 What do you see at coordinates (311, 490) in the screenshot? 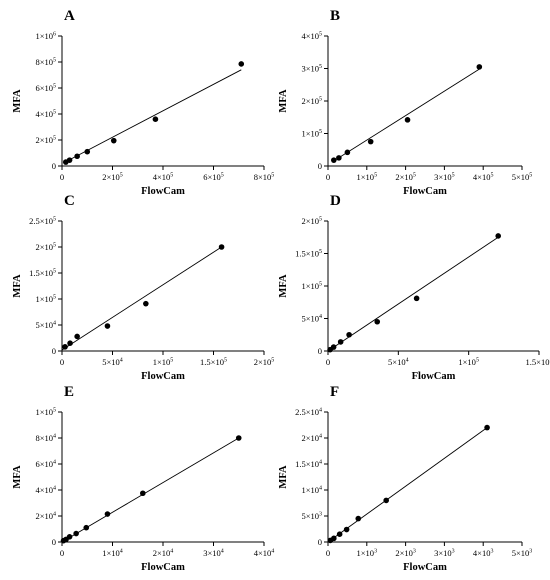
I see `y-tick-label: 1×10⁴` at bounding box center [311, 490].